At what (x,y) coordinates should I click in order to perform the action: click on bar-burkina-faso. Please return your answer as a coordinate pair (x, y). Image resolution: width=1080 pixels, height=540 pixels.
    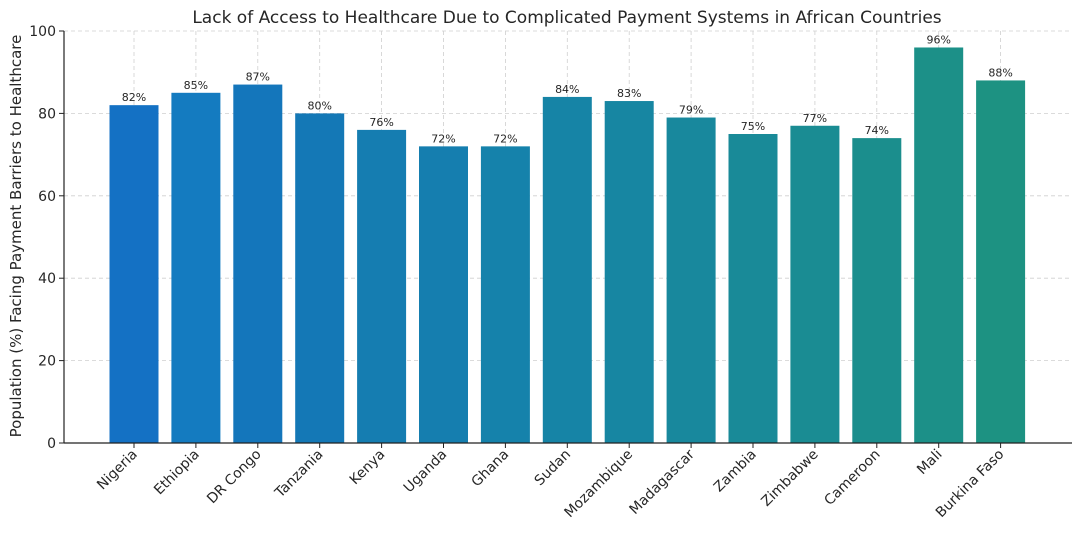
    Looking at the image, I should click on (1001, 261).